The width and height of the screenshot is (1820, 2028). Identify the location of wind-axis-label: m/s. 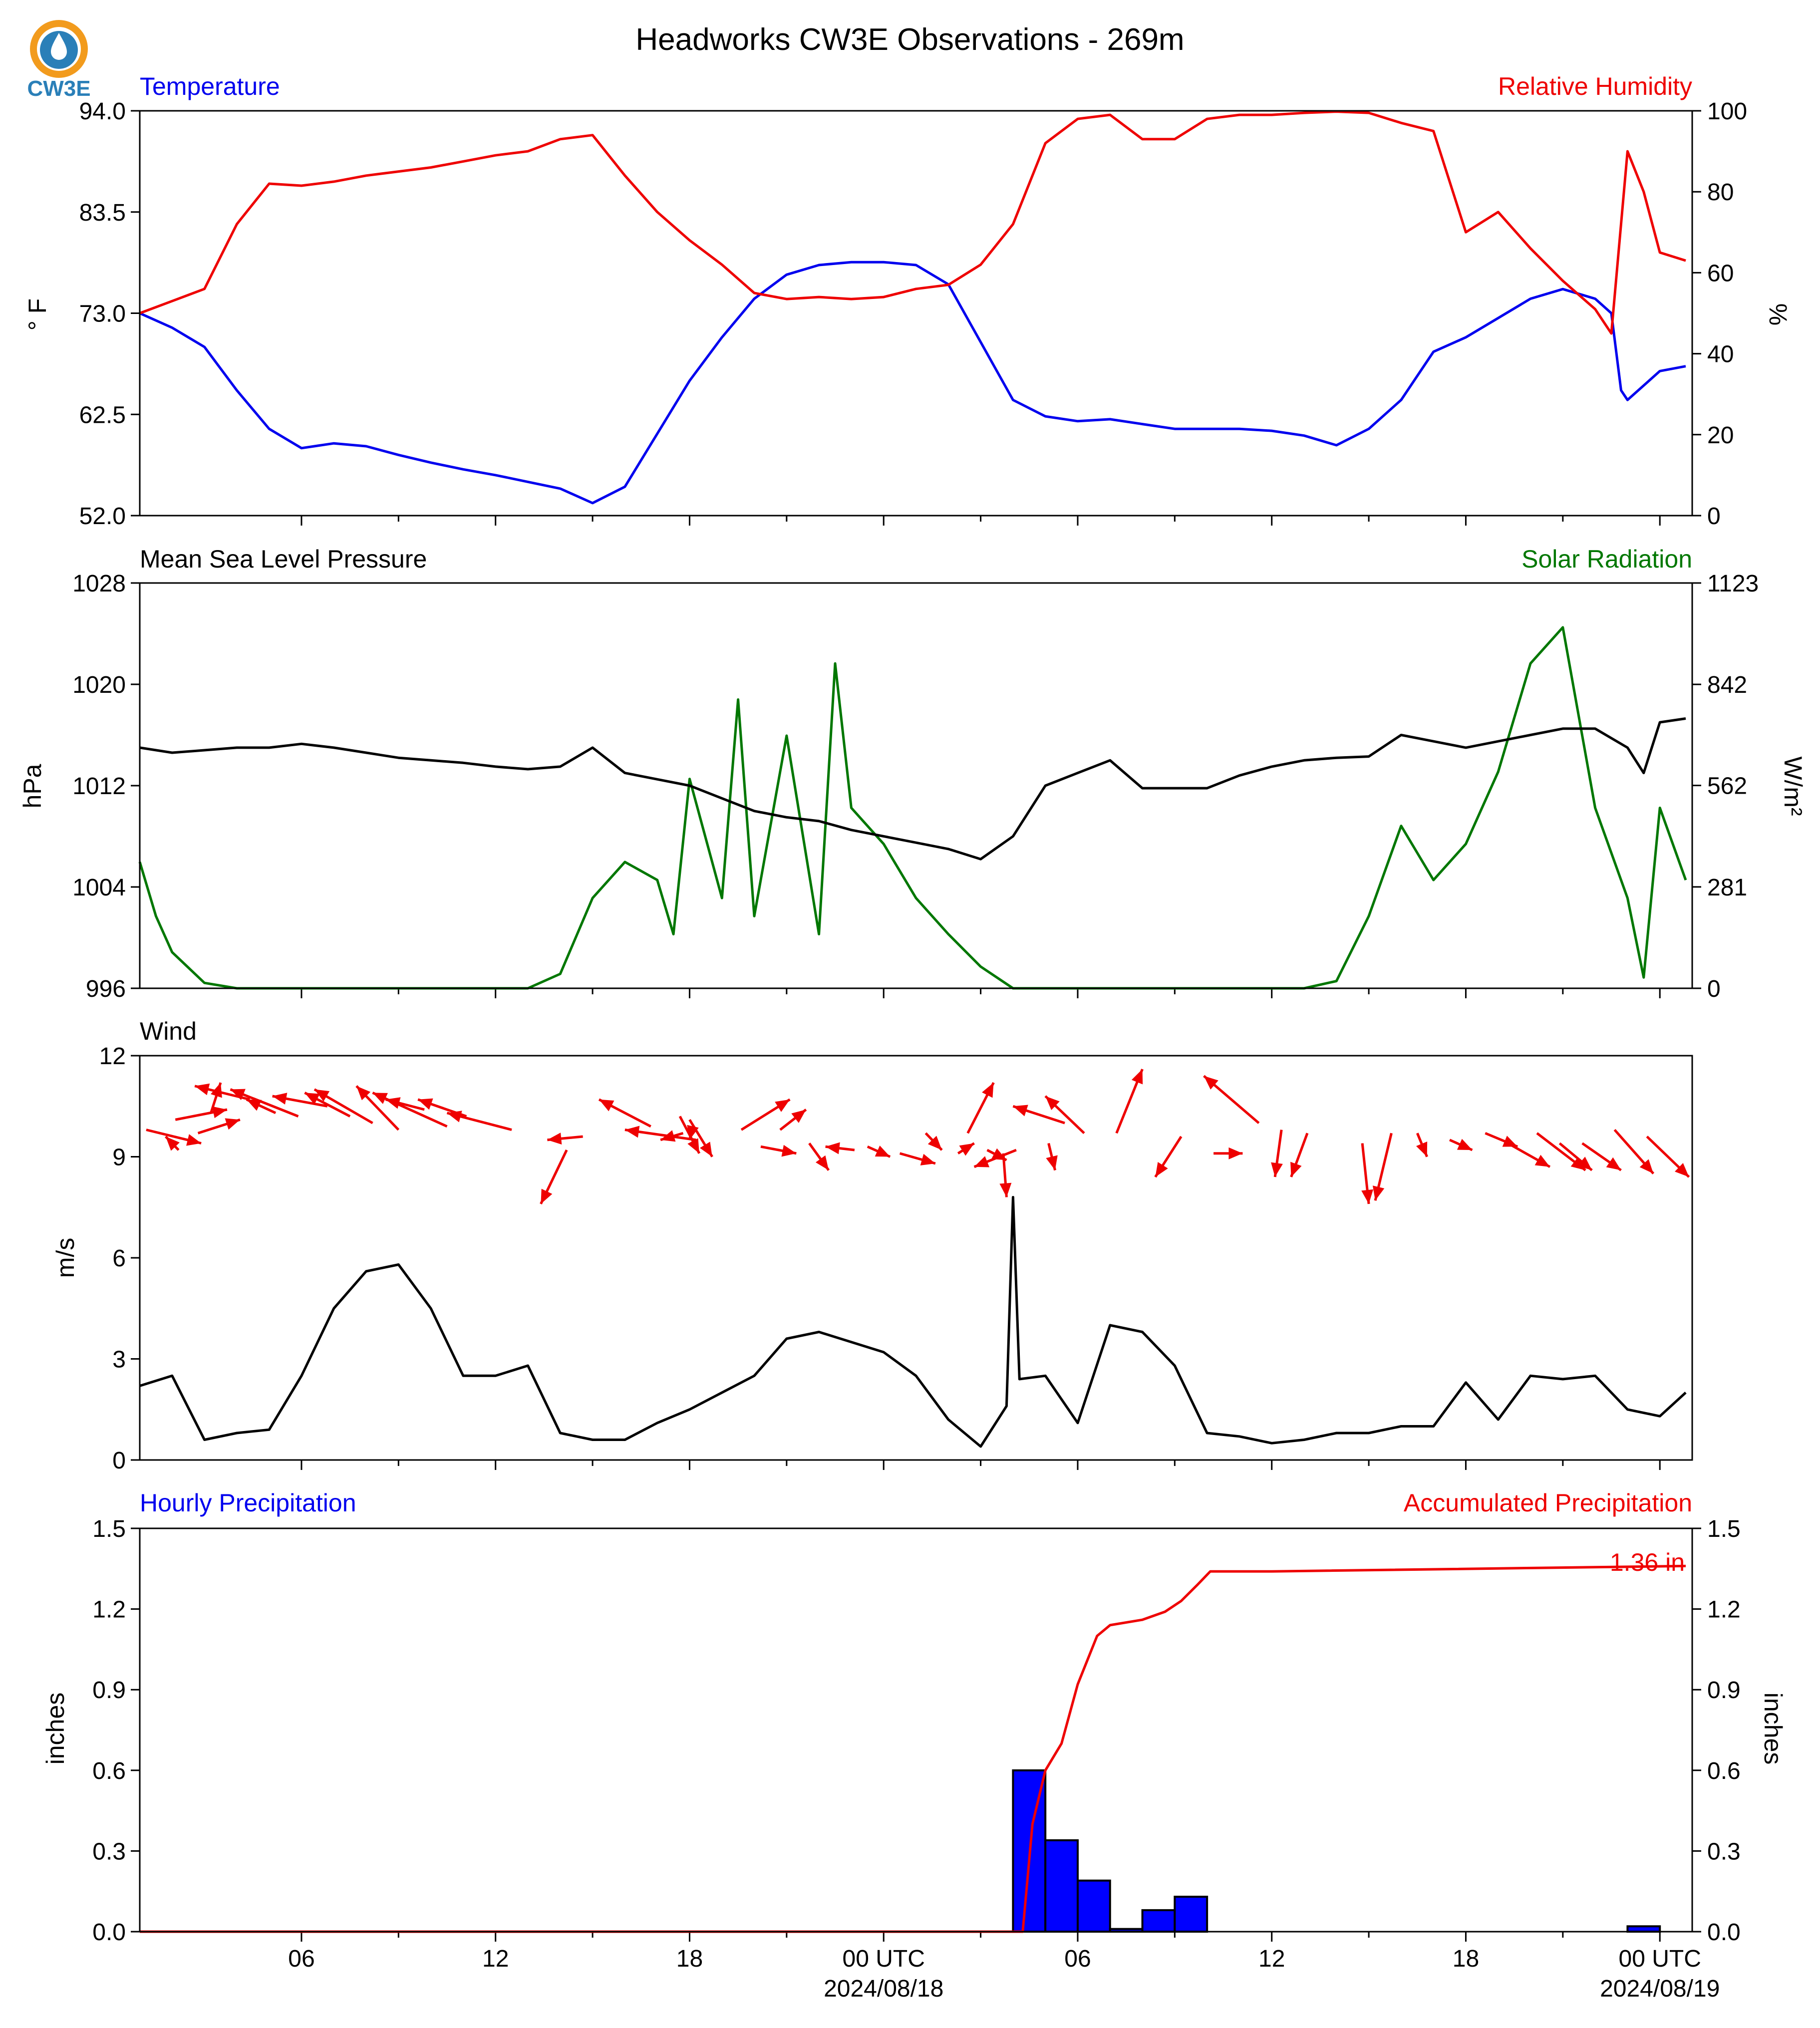
(65, 1258).